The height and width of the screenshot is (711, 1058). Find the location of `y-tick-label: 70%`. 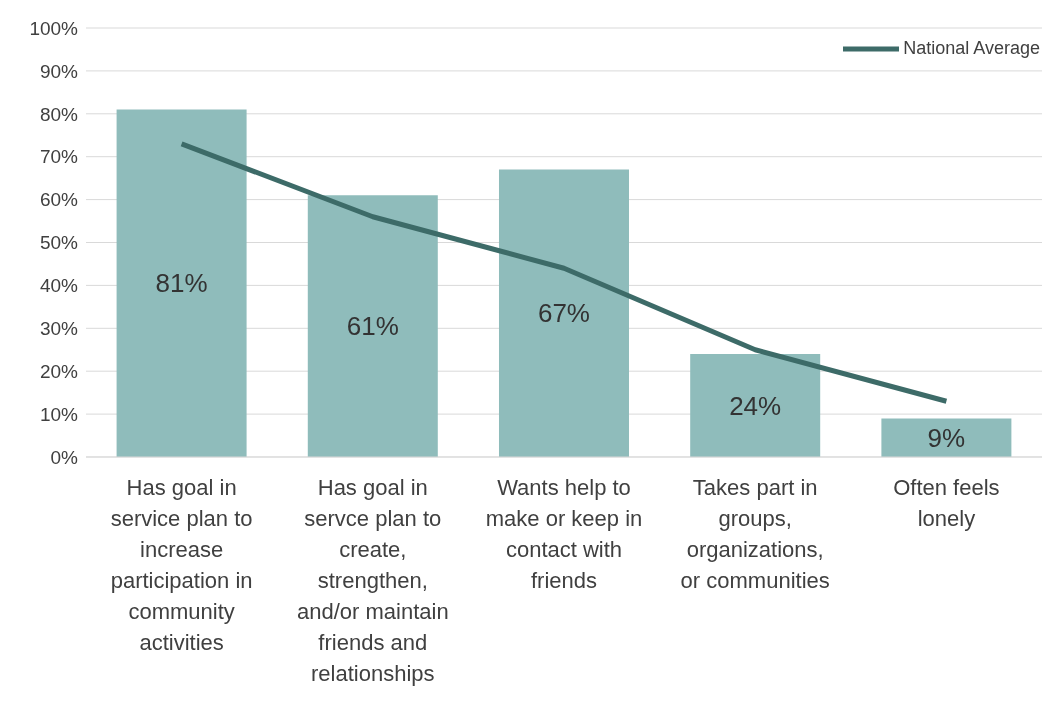

y-tick-label: 70% is located at coordinates (59, 157).